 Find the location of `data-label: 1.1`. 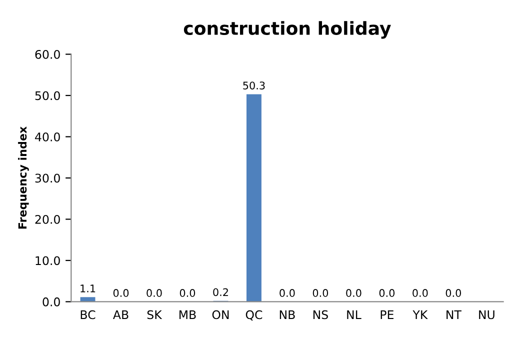

data-label: 1.1 is located at coordinates (88, 288).